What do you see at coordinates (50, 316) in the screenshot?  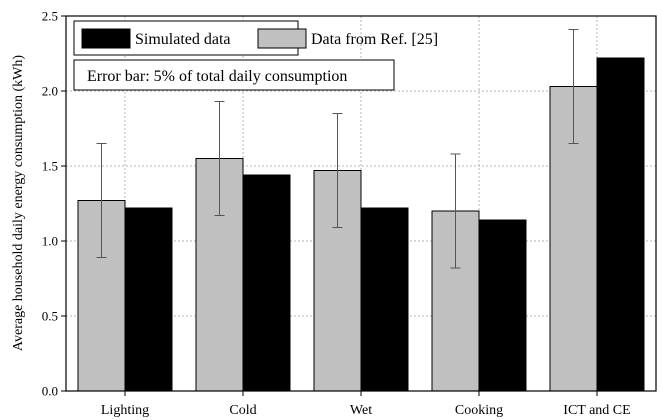 I see `y-tick-label-1: 0.5` at bounding box center [50, 316].